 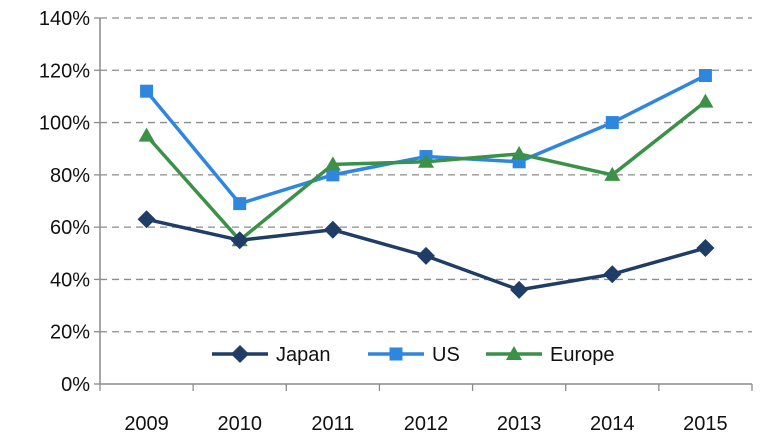 What do you see at coordinates (612, 424) in the screenshot?
I see `x-tick-label: 2014` at bounding box center [612, 424].